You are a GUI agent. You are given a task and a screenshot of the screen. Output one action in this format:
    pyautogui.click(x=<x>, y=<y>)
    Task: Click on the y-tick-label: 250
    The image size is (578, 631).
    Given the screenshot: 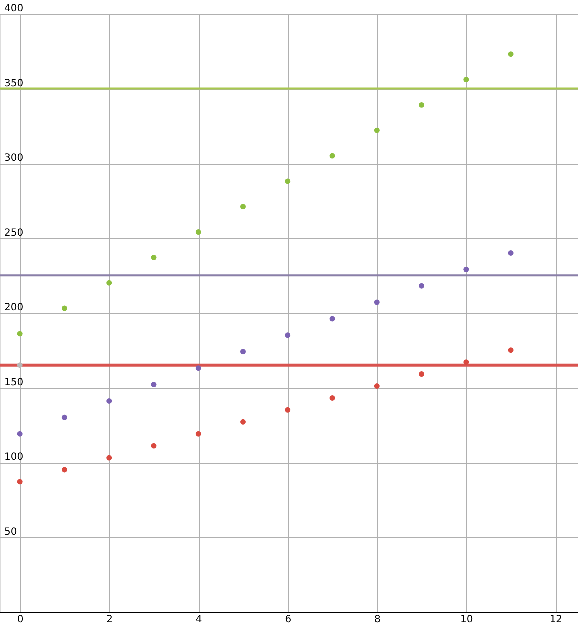 What is the action you would take?
    pyautogui.click(x=14, y=233)
    